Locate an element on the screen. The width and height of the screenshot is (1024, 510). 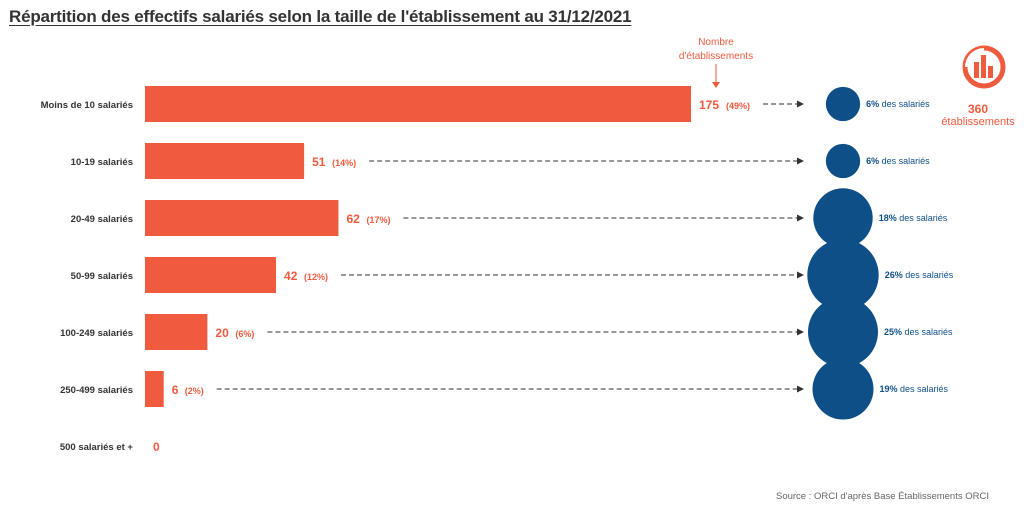
bar-value-label: 42 is located at coordinates (291, 276).